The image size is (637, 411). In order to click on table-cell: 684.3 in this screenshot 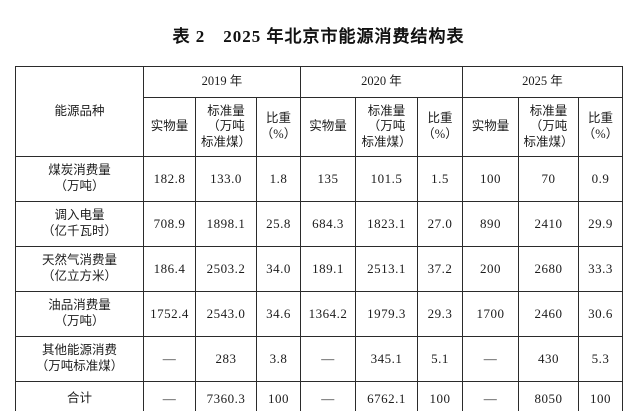, I will do `click(328, 224)`.